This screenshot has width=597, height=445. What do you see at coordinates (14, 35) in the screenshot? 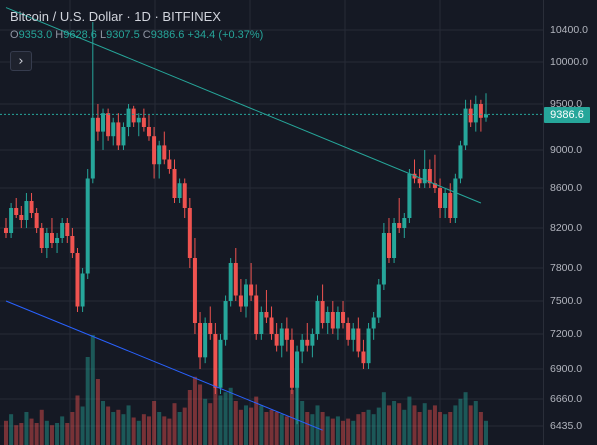
I see `open-label: O` at bounding box center [14, 35].